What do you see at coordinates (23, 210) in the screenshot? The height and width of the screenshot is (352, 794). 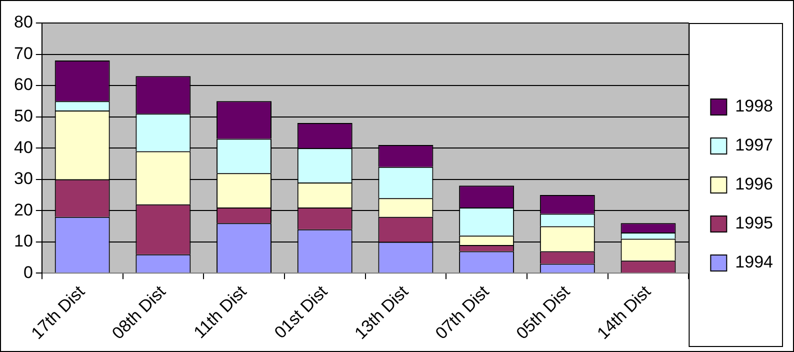 I see `y-tick-label: 20` at bounding box center [23, 210].